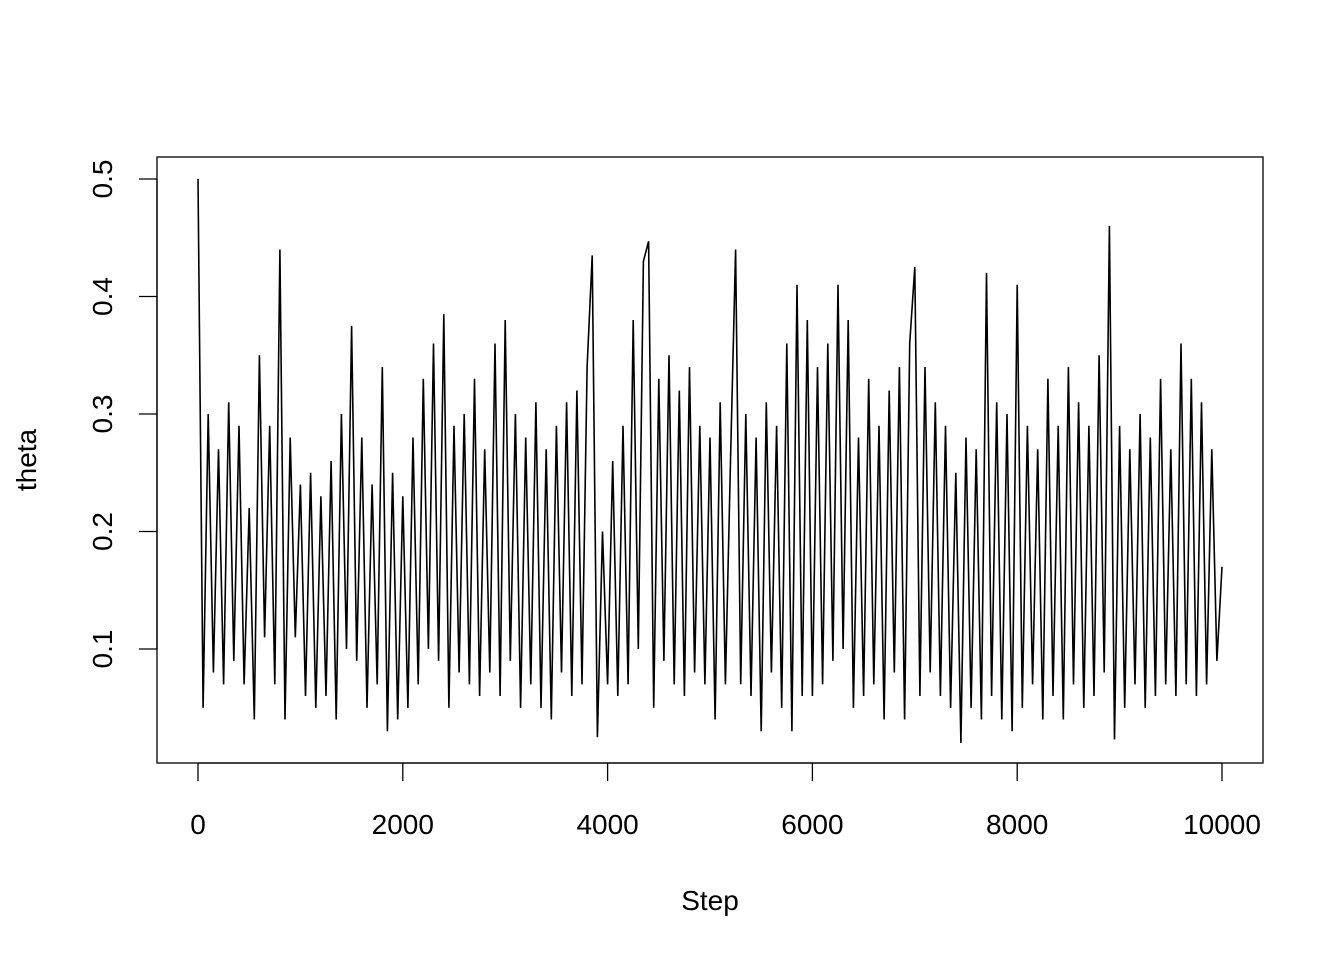 The height and width of the screenshot is (960, 1344). What do you see at coordinates (710, 900) in the screenshot?
I see `x-axis-label: Step` at bounding box center [710, 900].